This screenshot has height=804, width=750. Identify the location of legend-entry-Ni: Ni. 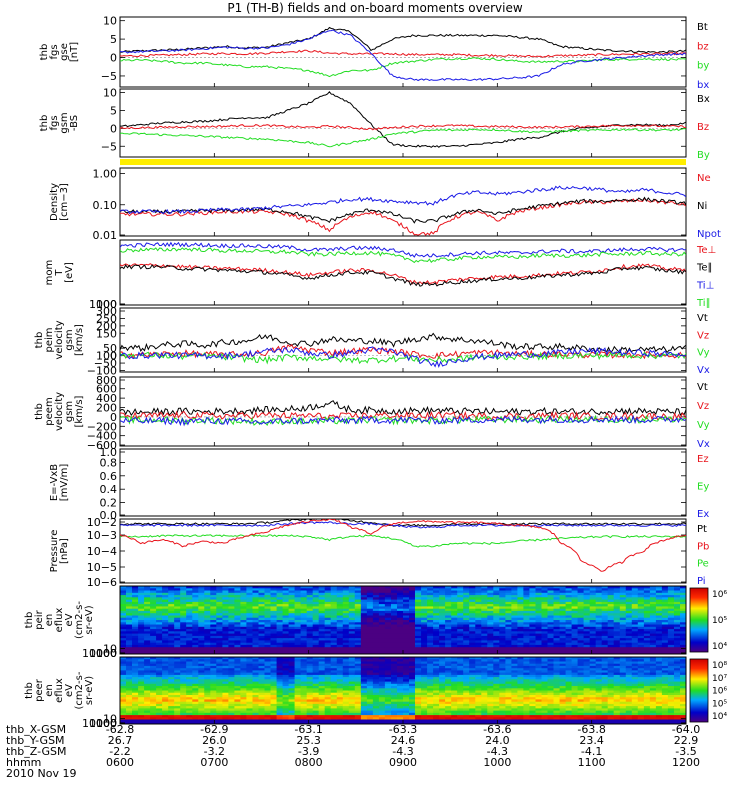
(702, 206).